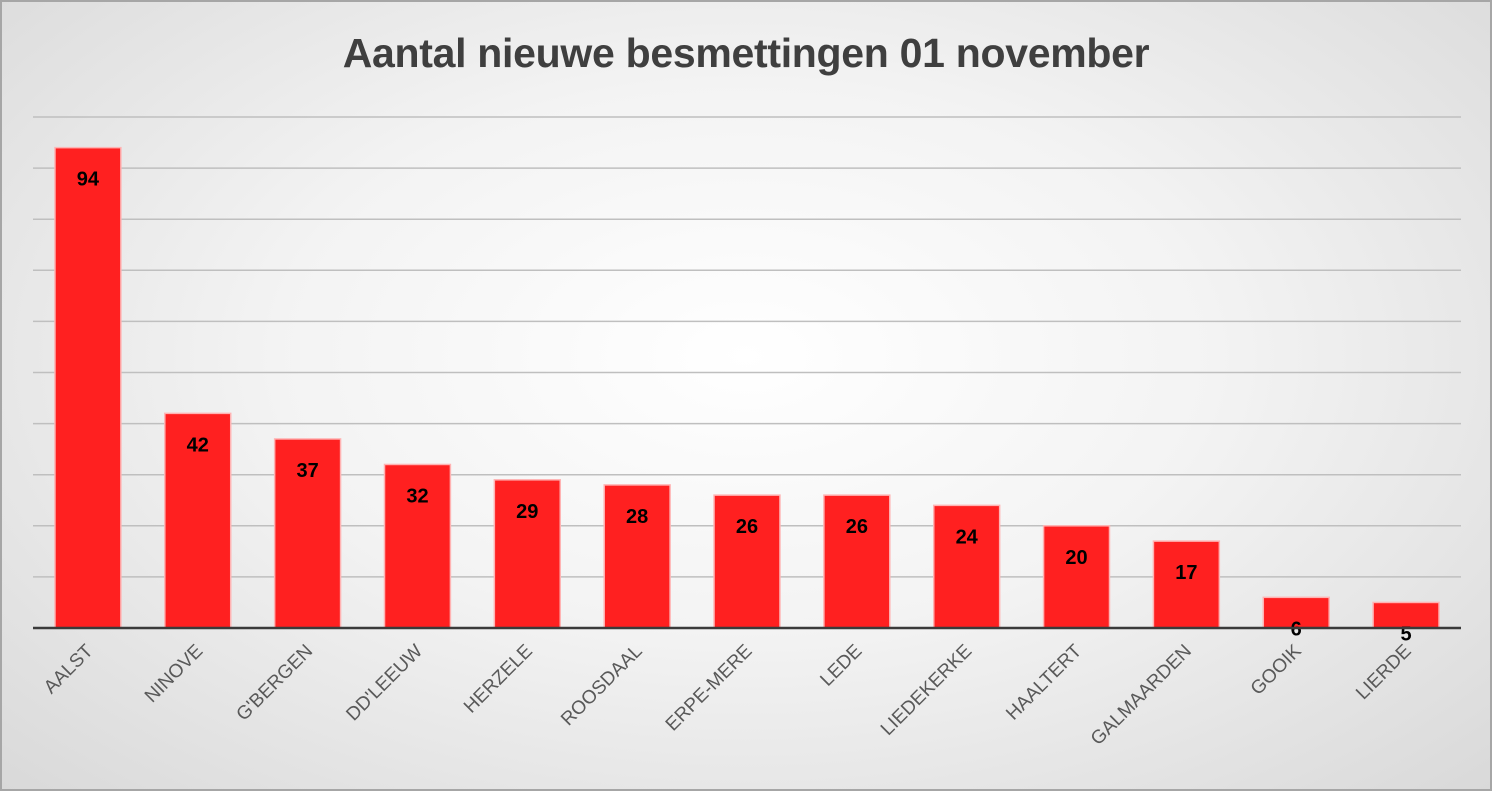 This screenshot has width=1492, height=791. I want to click on x-tick-label: G'BERGEN, so click(275, 683).